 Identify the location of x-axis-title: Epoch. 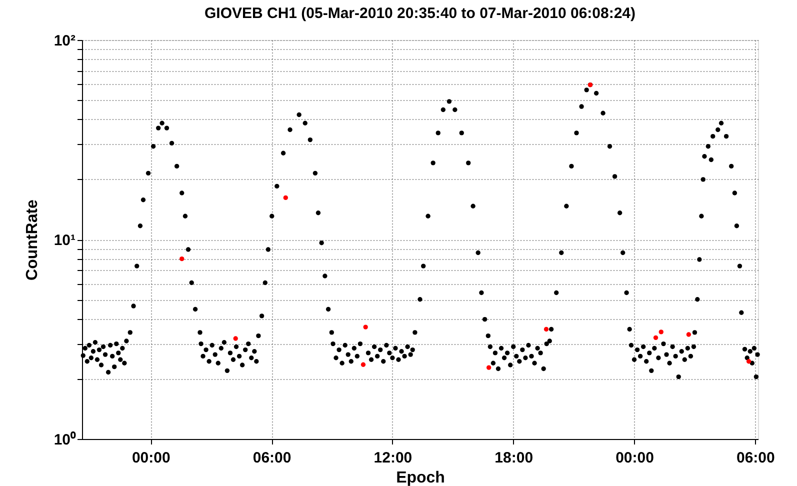
(420, 478).